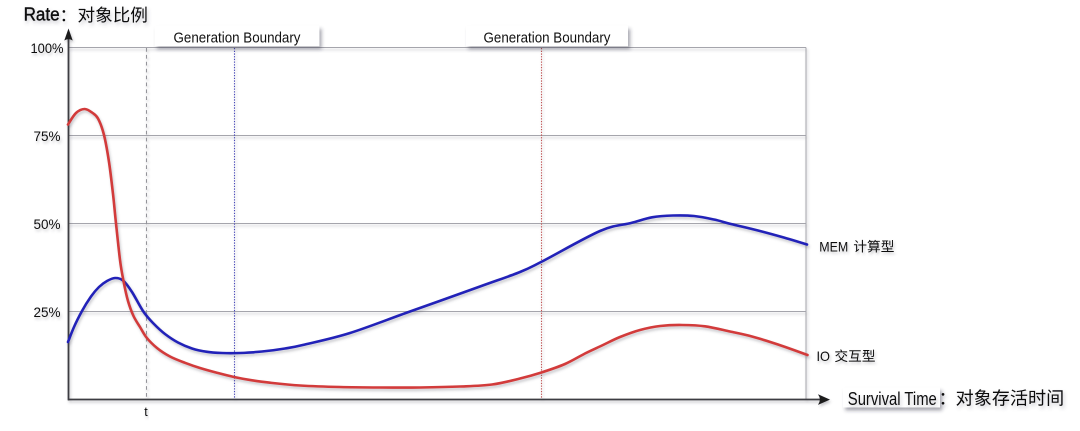 This screenshot has width=1080, height=431. What do you see at coordinates (146, 412) in the screenshot?
I see `svg-text: t` at bounding box center [146, 412].